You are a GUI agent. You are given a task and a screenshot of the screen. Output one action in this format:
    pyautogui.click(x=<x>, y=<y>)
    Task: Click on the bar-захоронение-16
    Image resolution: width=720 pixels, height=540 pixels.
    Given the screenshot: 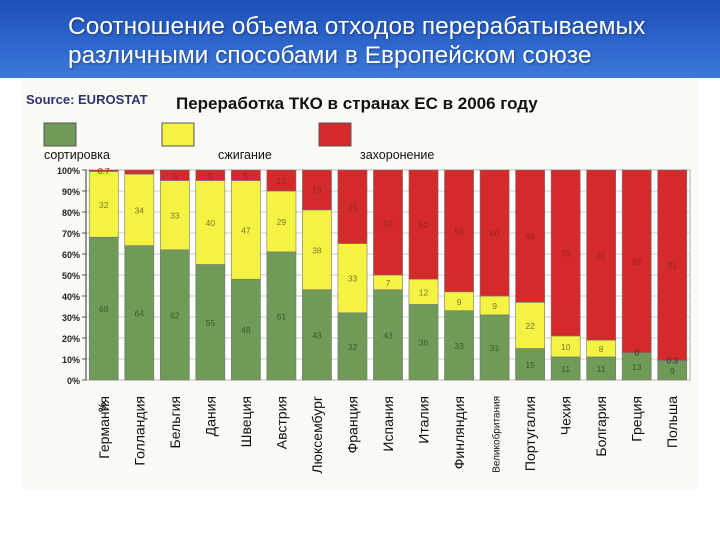 What is the action you would take?
    pyautogui.click(x=672, y=265)
    